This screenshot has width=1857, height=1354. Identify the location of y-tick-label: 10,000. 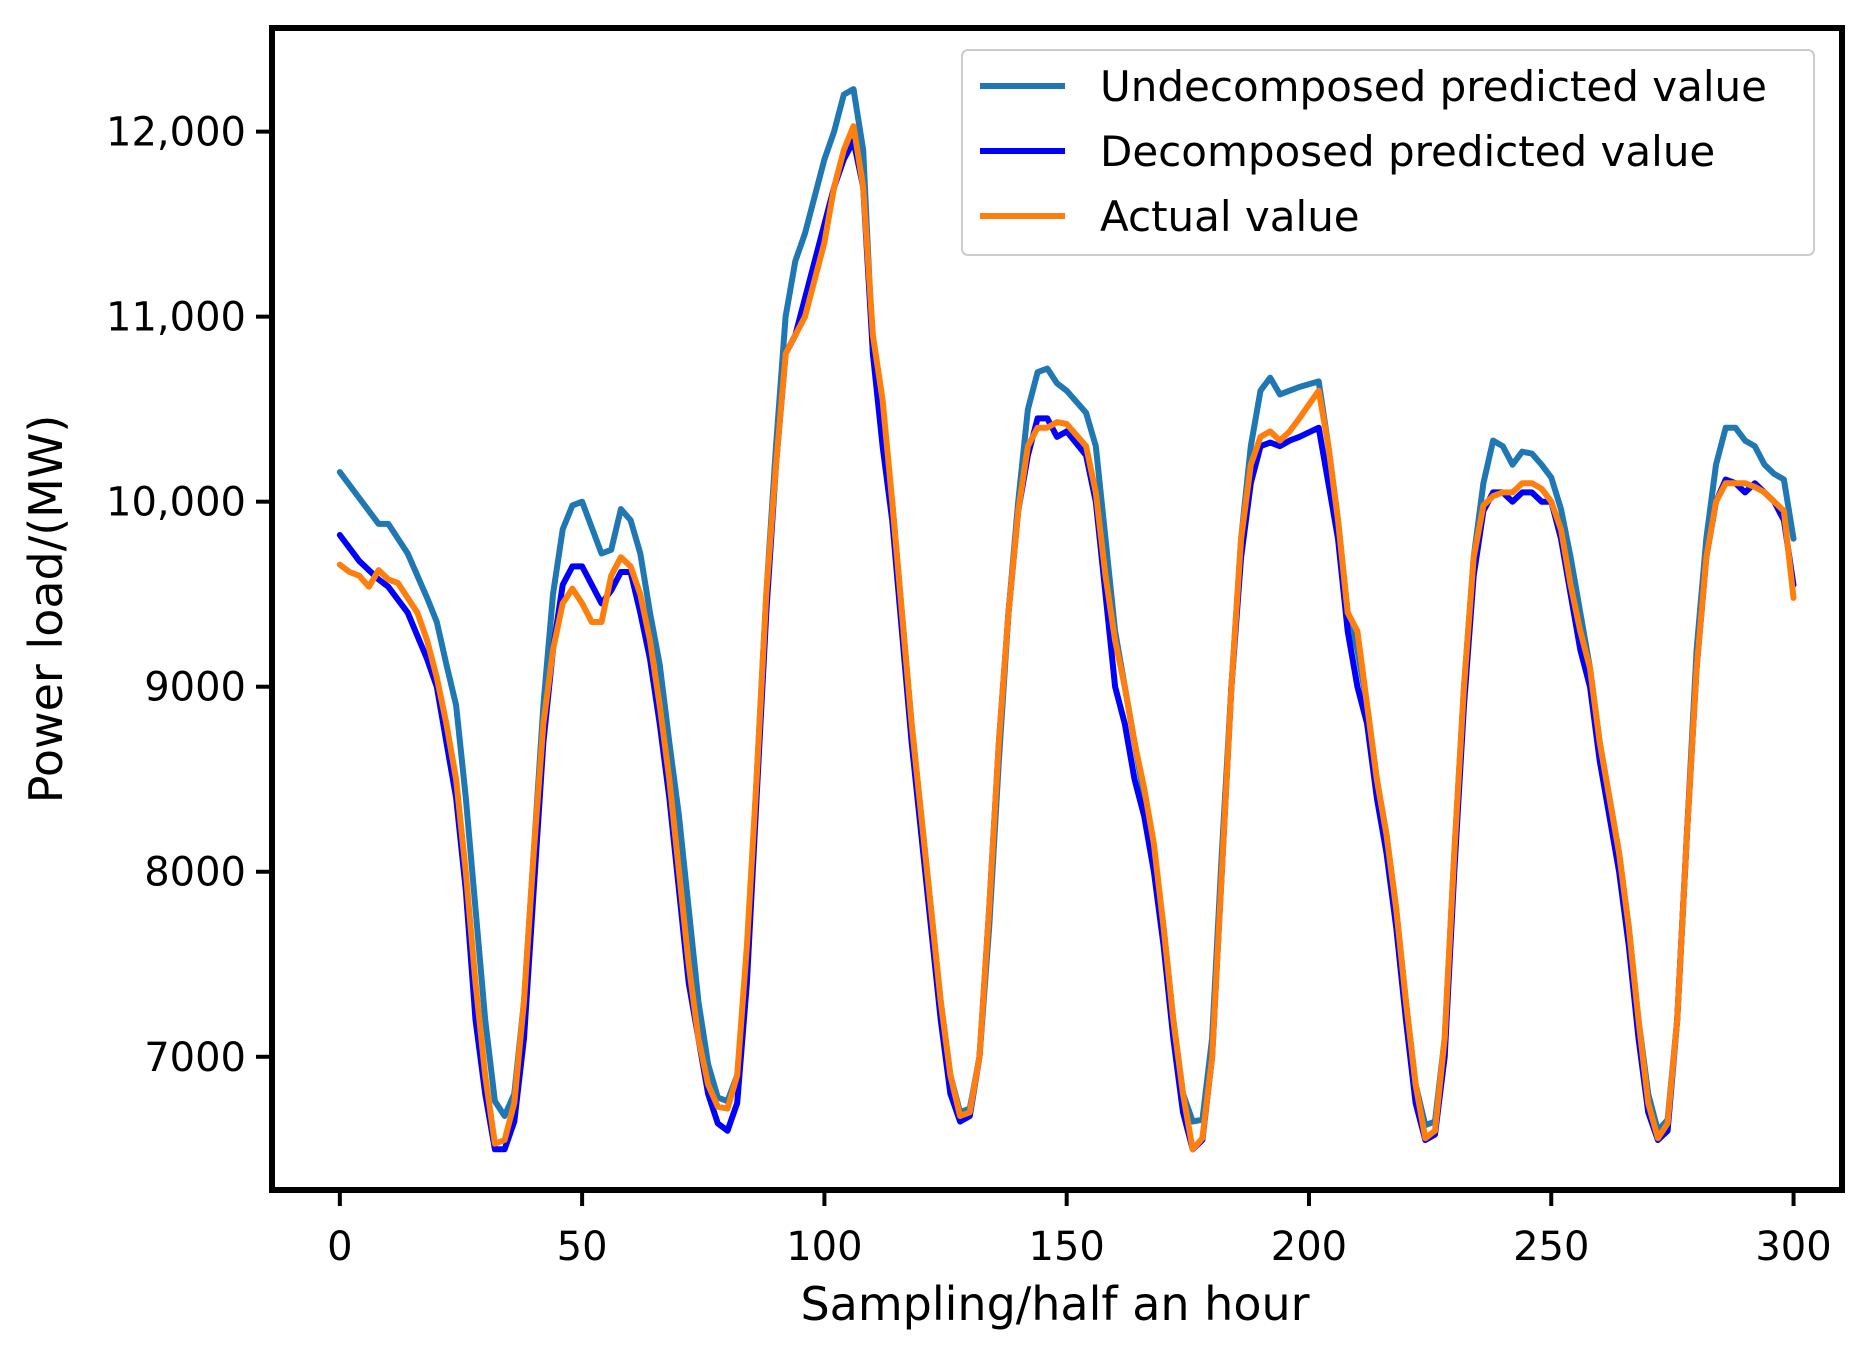
(176, 503).